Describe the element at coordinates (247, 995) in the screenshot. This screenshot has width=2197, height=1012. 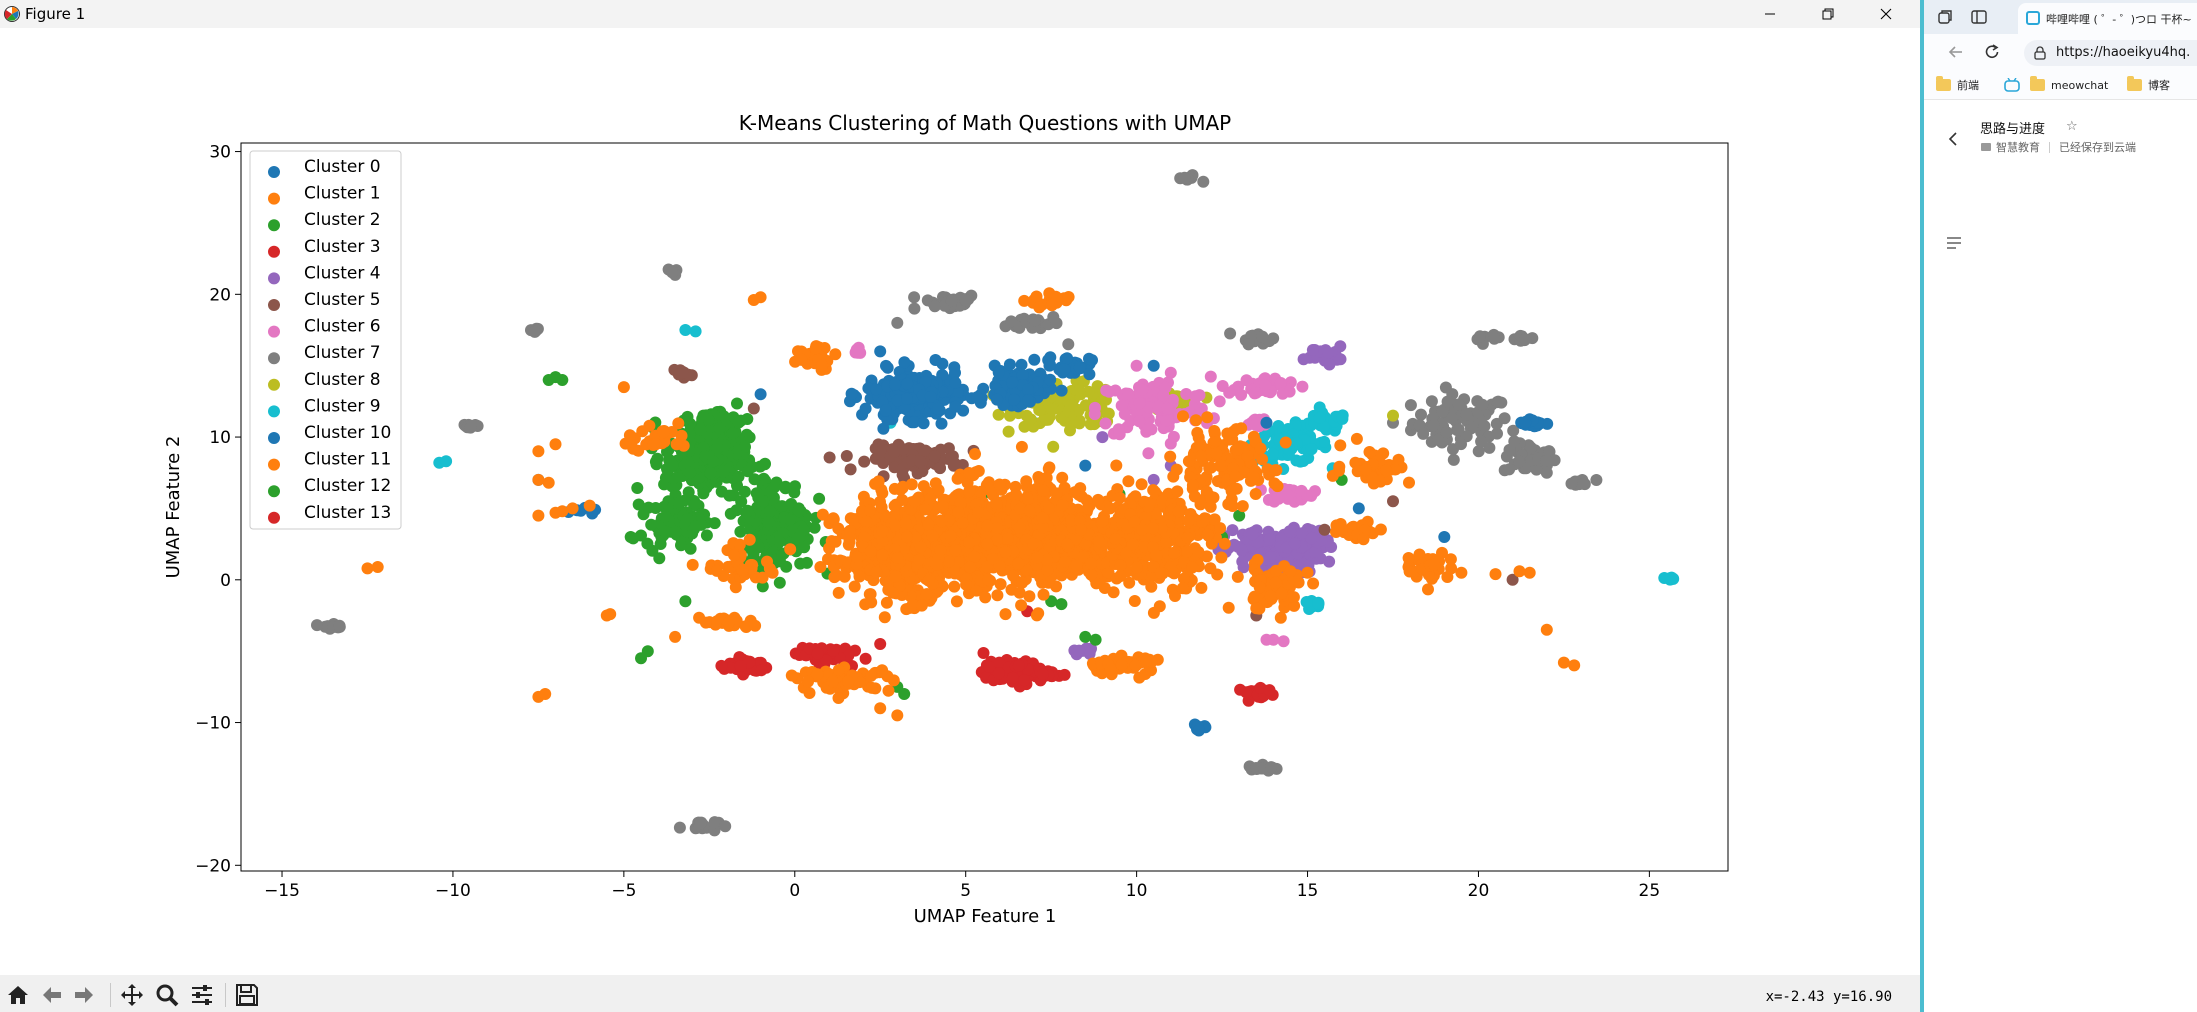
I see `save-button` at that location.